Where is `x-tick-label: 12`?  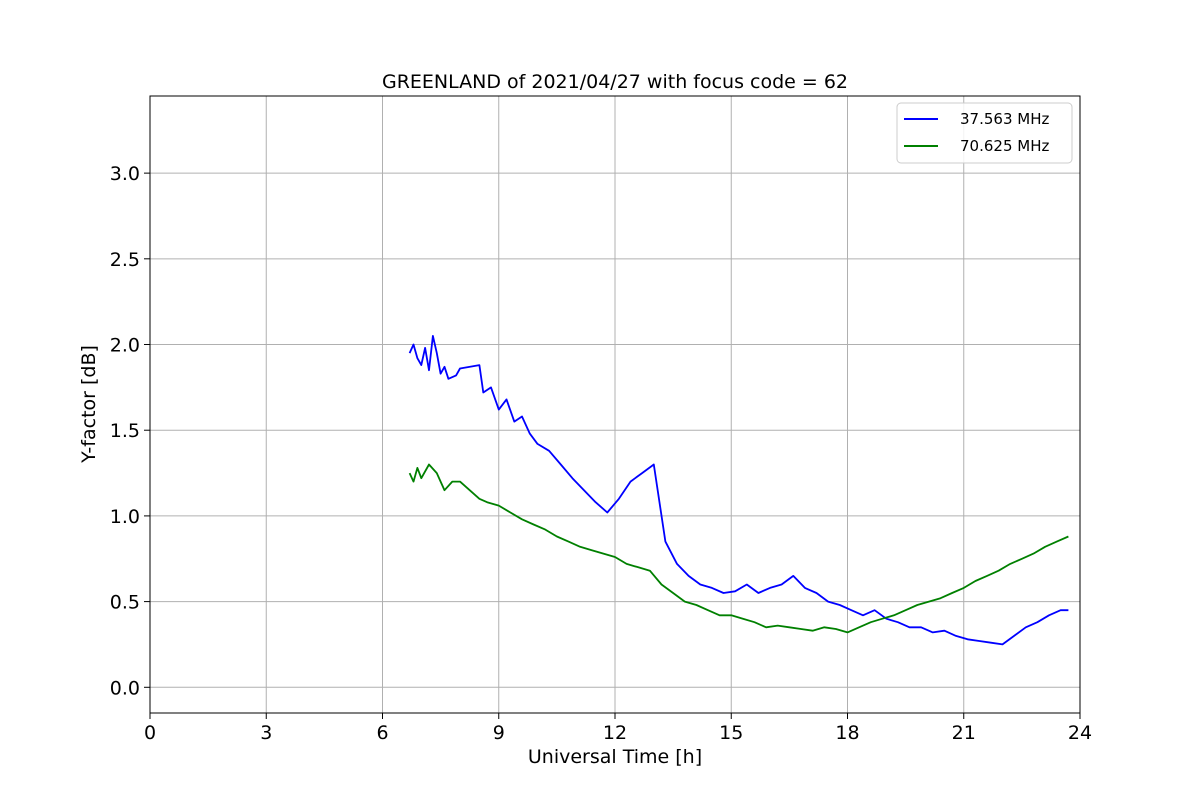
x-tick-label: 12 is located at coordinates (615, 733).